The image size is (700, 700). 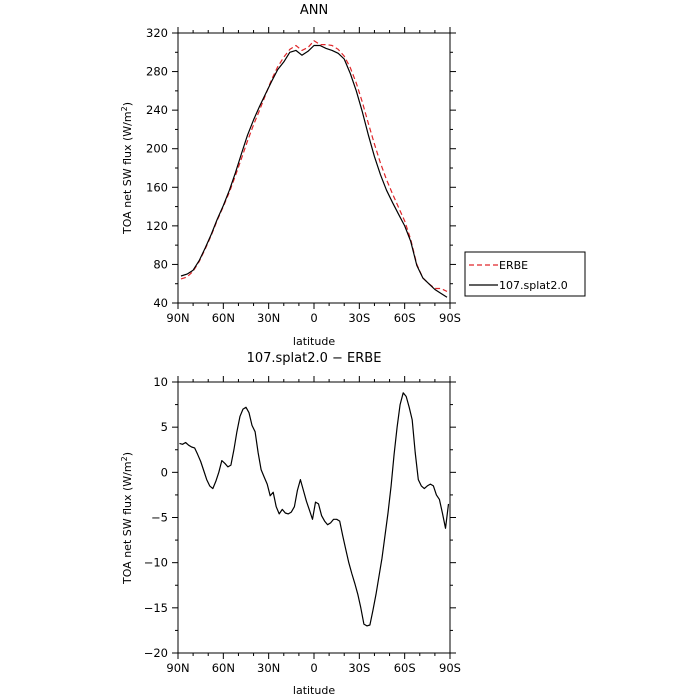 I want to click on legend: ERBE 107.splat2.0, so click(x=525, y=274).